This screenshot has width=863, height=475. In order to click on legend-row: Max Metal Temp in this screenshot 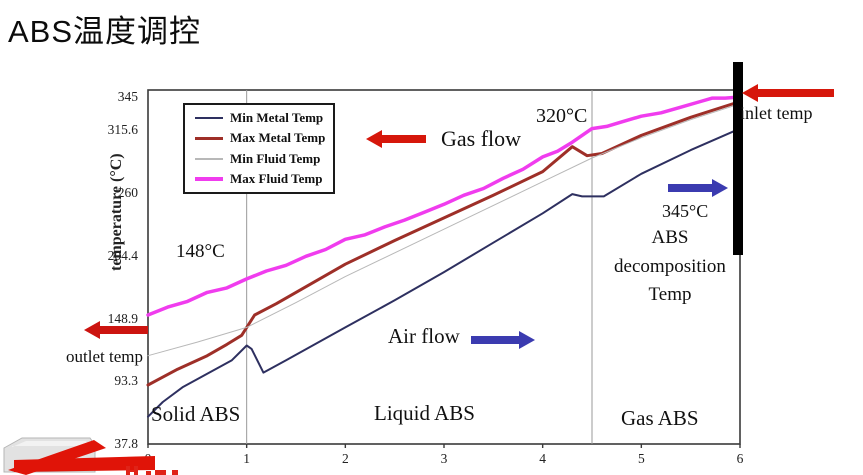, I will do `click(264, 138)`.